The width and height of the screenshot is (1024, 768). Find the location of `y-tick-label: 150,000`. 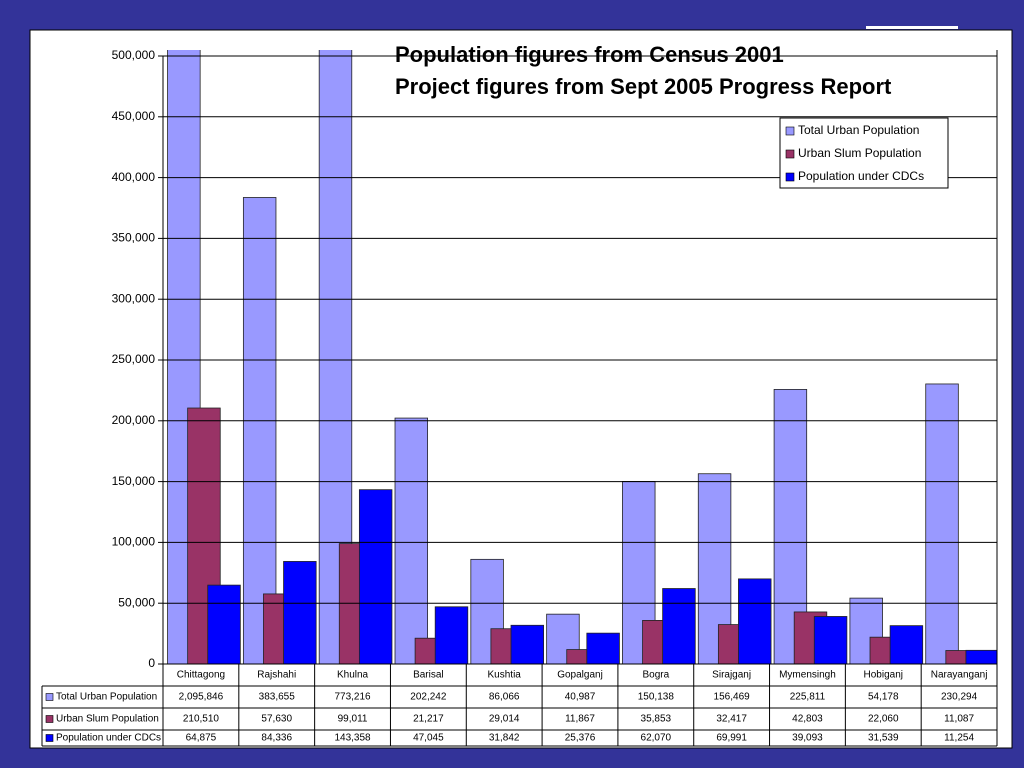

y-tick-label: 150,000 is located at coordinates (134, 481).